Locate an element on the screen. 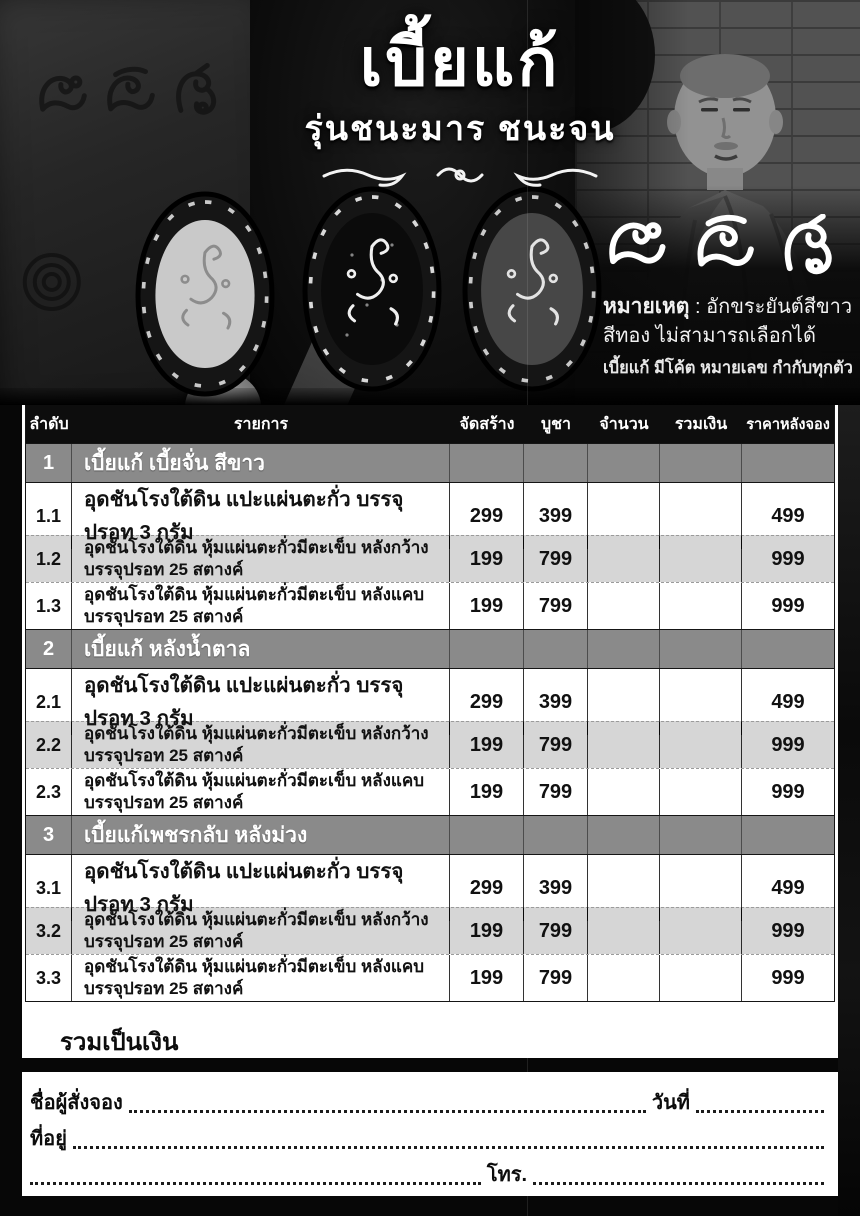 This screenshot has height=1216, width=860. name-label: ชื่อผู้สั่งจอง is located at coordinates (76, 1103).